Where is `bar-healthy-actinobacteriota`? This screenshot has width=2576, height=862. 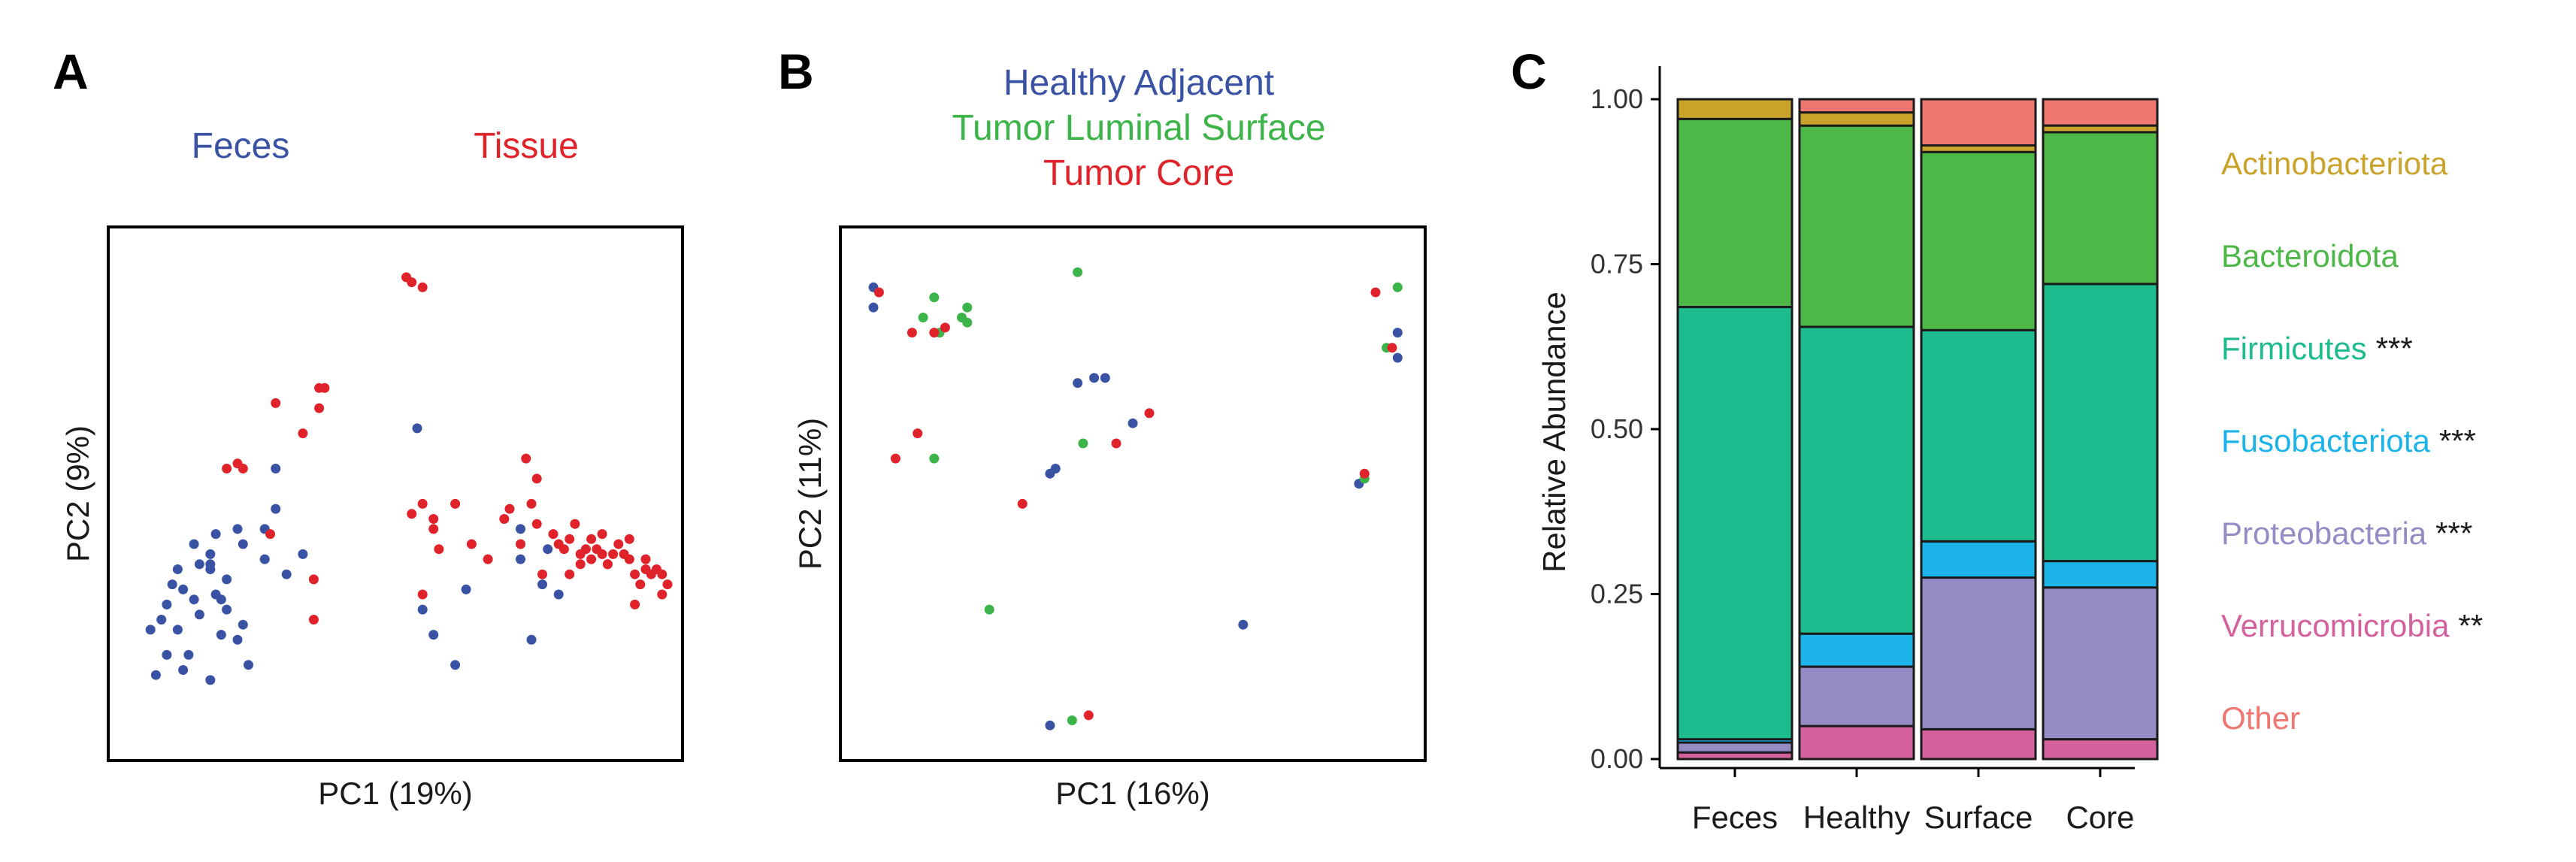
bar-healthy-actinobacteriota is located at coordinates (1856, 119).